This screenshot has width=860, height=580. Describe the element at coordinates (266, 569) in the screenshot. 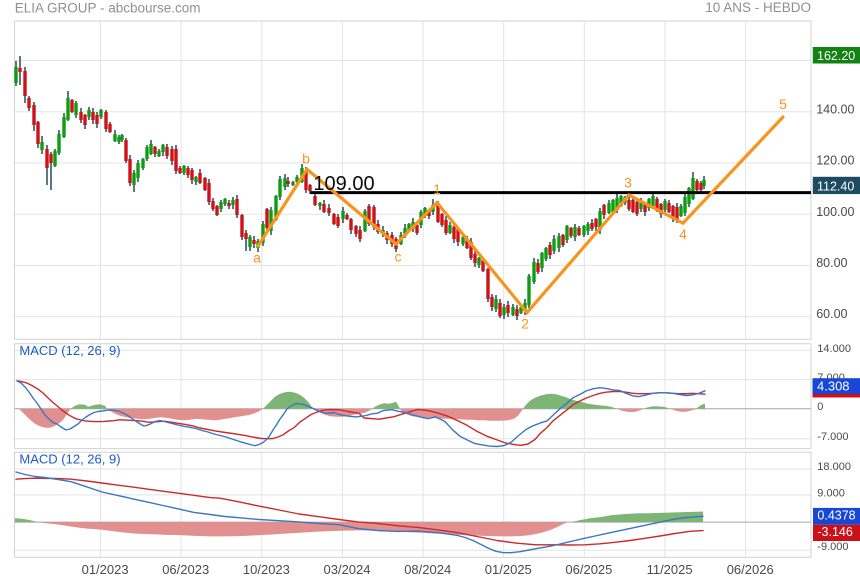

I see `svg-text: 10/2023` at that location.